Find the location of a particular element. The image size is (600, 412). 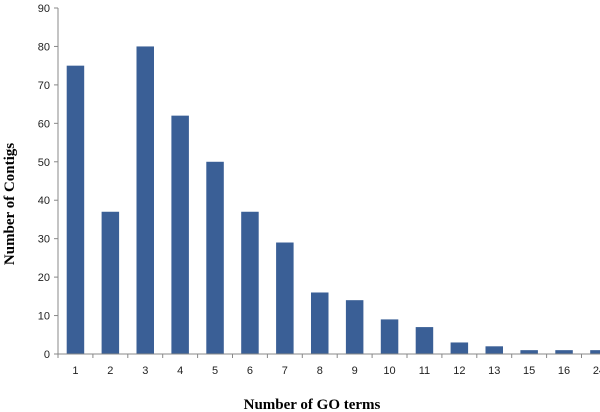

y-tick-label: 0 is located at coordinates (47, 355).